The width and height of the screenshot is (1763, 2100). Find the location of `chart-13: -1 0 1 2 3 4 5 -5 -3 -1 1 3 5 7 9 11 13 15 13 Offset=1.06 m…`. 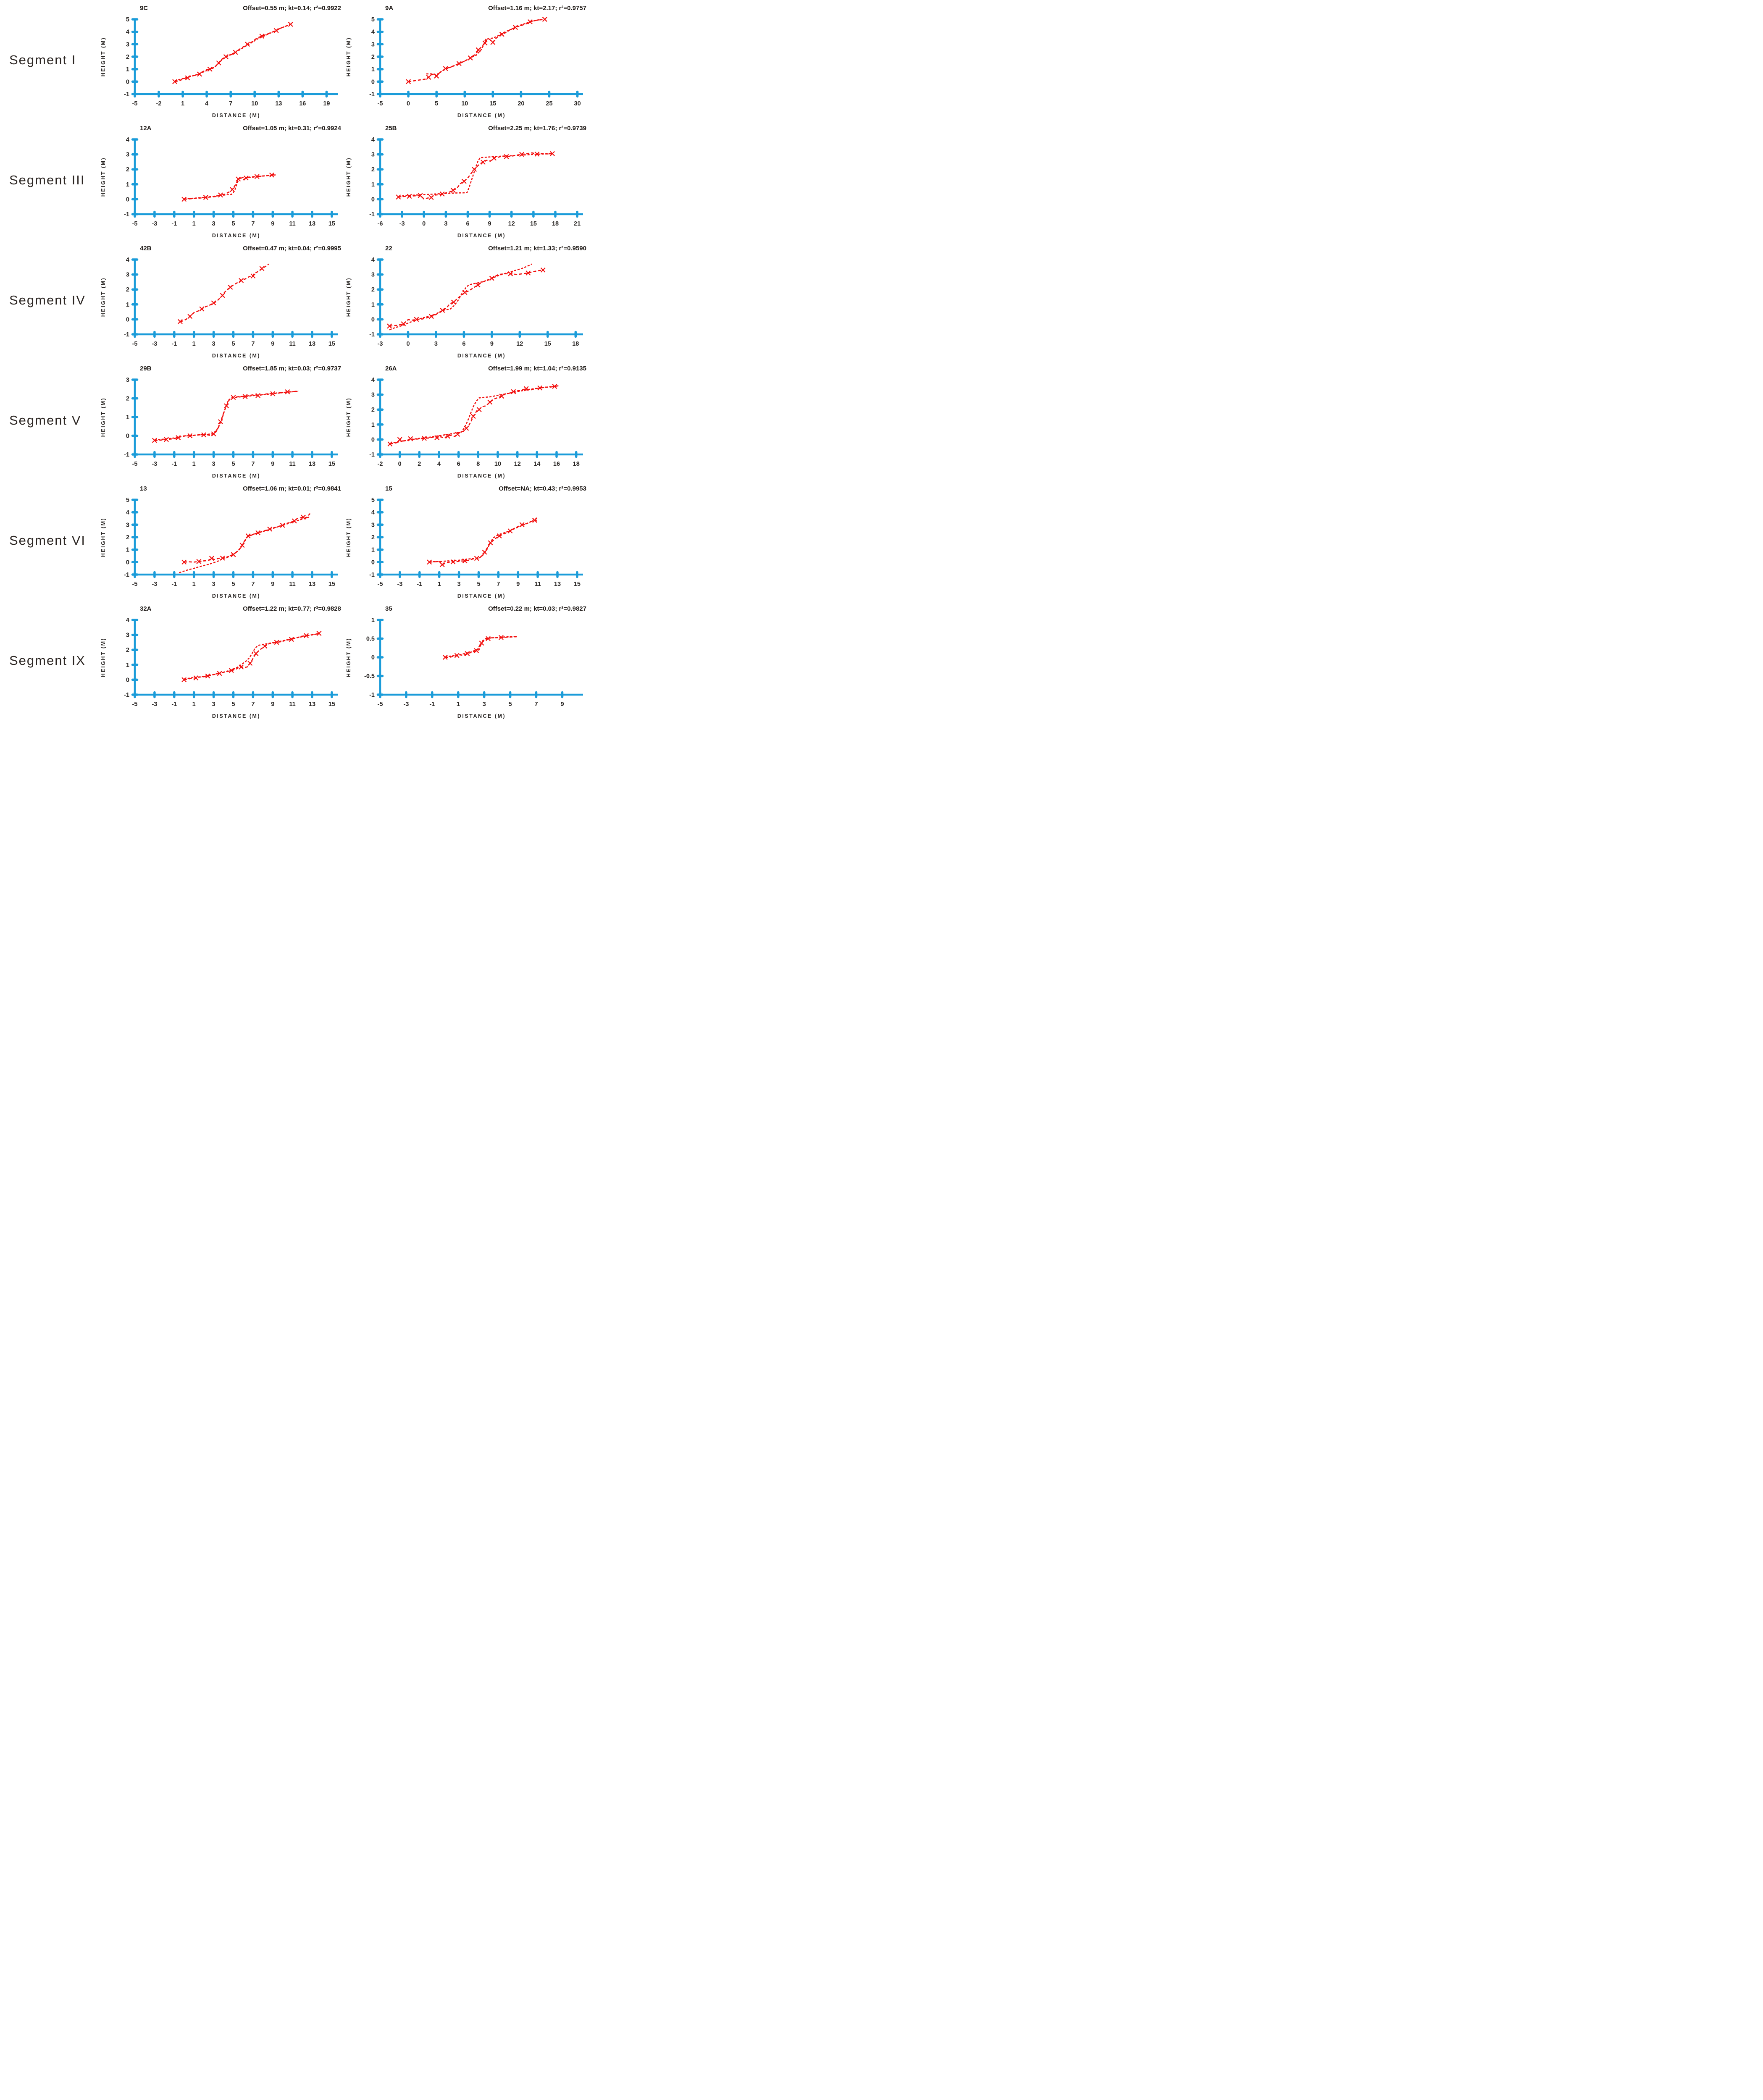

chart-13: -1 0 1 2 3 4 5 -5 -3 -1 1 3 5 7 9 11 13 15 13 Offset=1.06 m… is located at coordinates (220, 540).